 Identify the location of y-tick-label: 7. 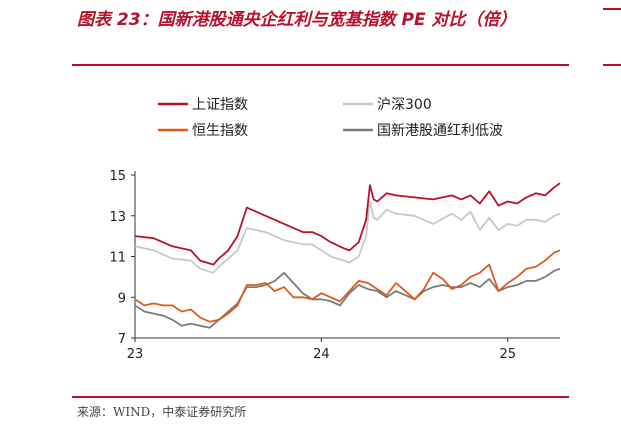
(122, 339).